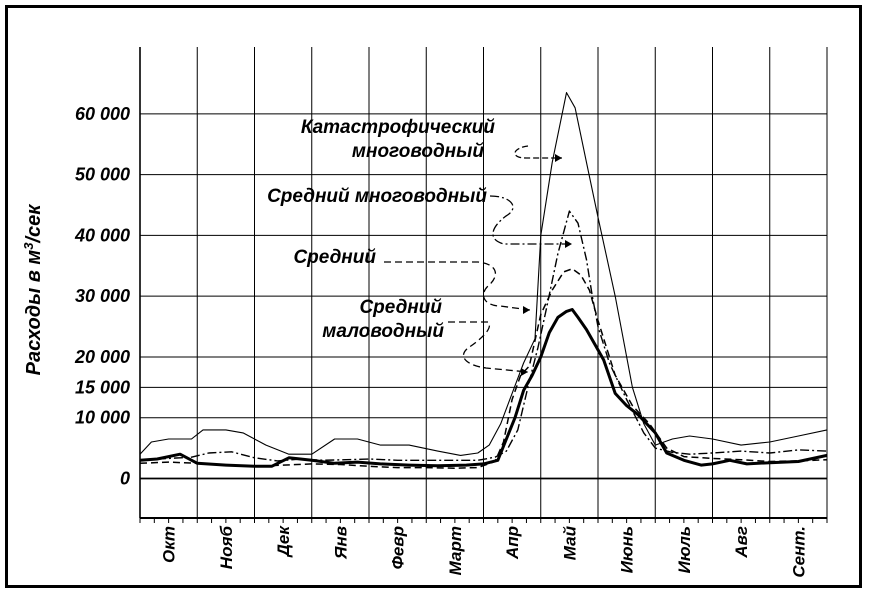  What do you see at coordinates (398, 127) in the screenshot?
I see `label-katastrof-1: Катастрофический` at bounding box center [398, 127].